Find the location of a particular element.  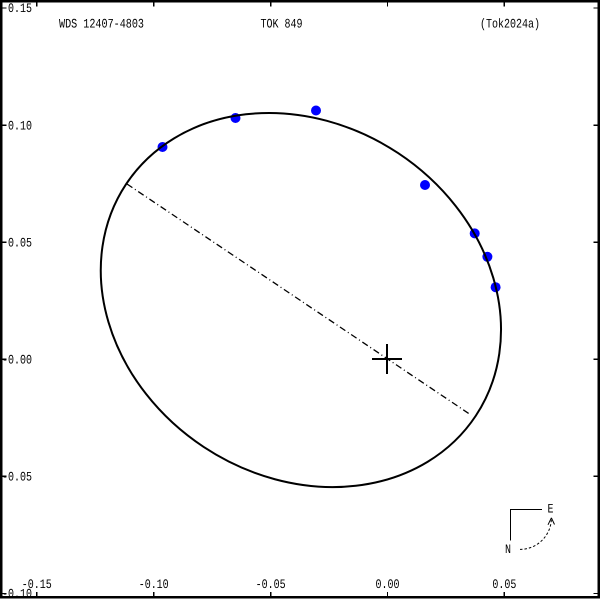

svg-text: -0.15 is located at coordinates (37, 584).